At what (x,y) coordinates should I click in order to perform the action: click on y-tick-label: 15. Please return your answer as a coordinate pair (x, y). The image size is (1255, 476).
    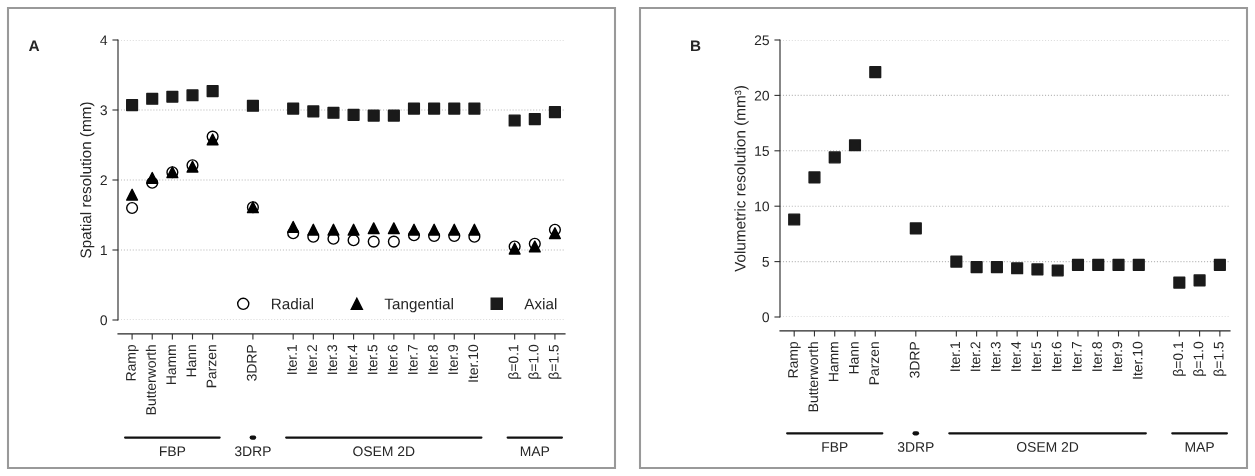
    Looking at the image, I should click on (762, 151).